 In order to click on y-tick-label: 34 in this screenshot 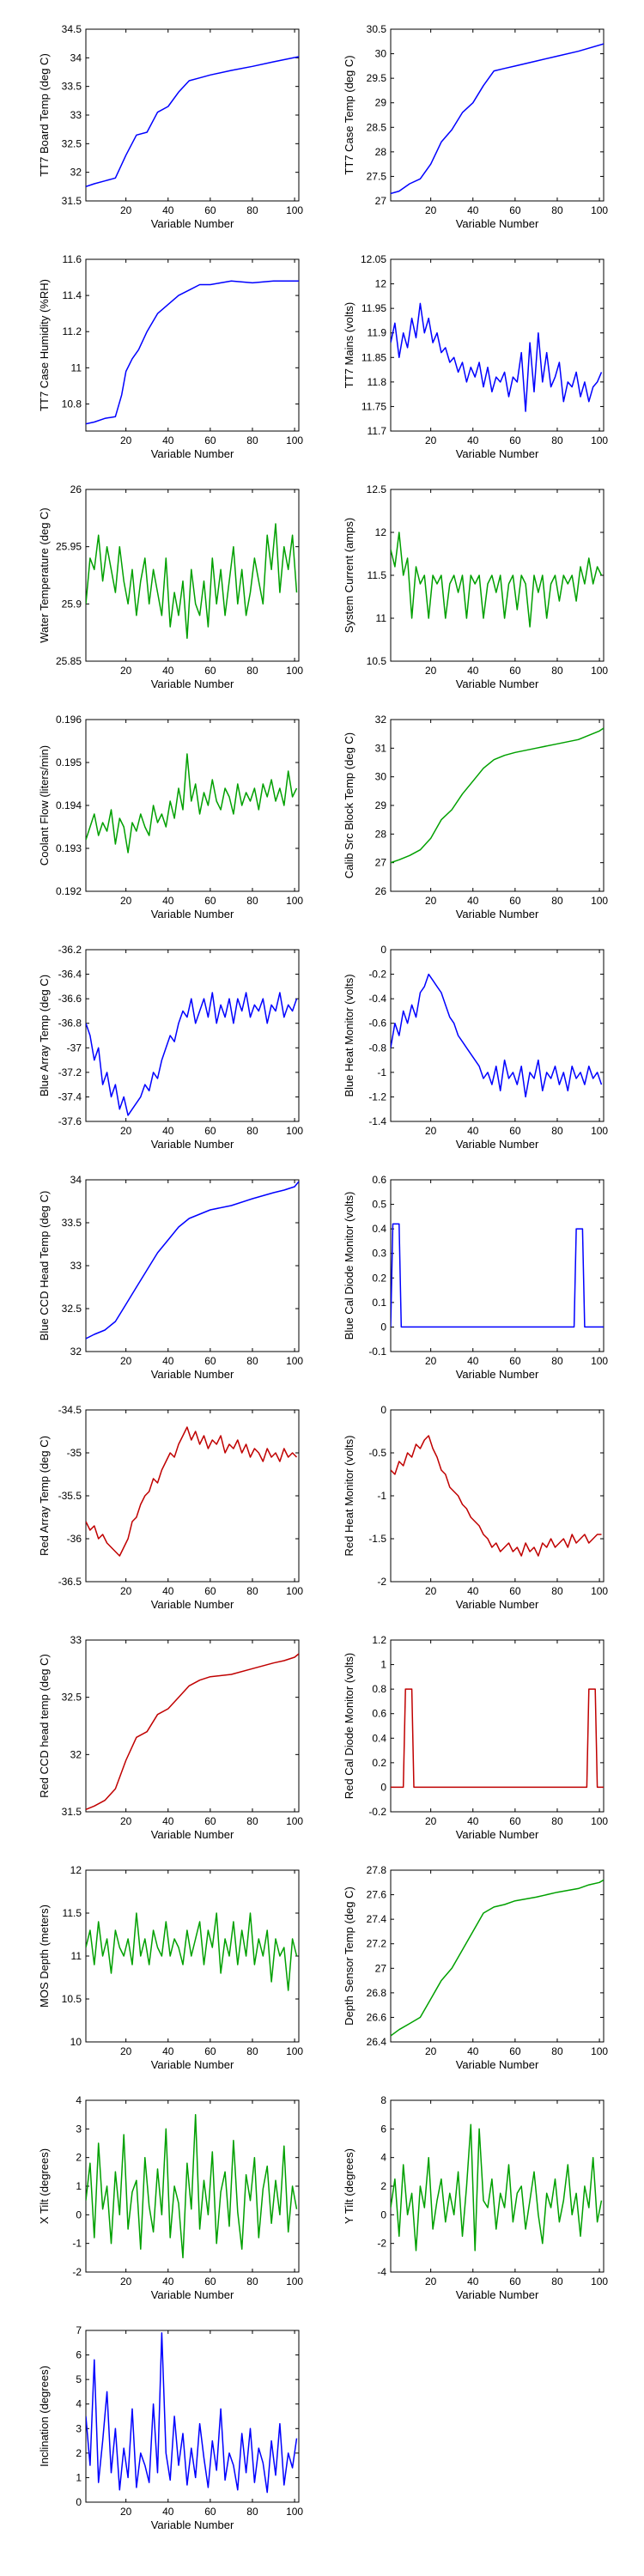, I will do `click(76, 58)`.